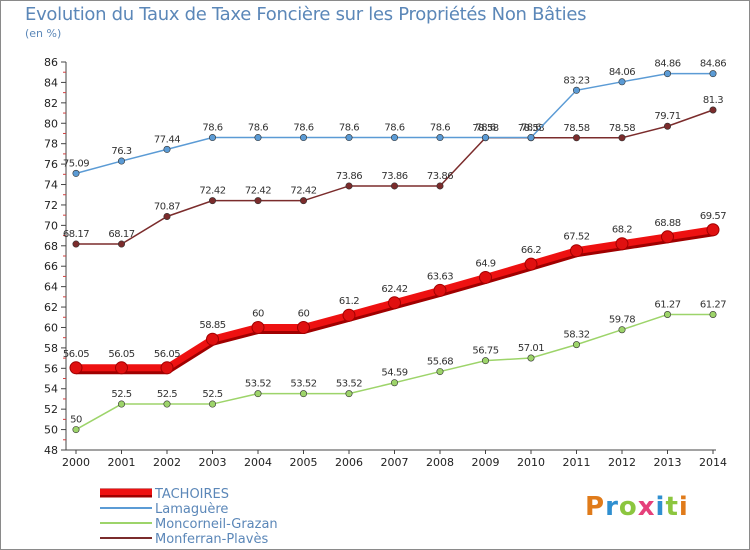 The height and width of the screenshot is (550, 750). Describe the element at coordinates (51, 409) in the screenshot. I see `y-tick-label: 52` at that location.